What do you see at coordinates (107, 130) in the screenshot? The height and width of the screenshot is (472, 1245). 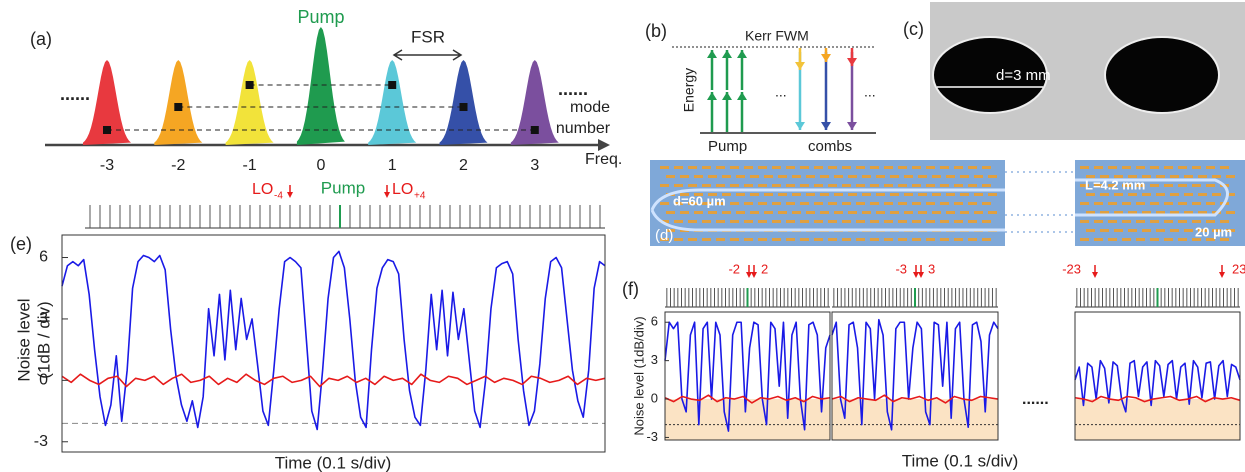 I see `marker` at bounding box center [107, 130].